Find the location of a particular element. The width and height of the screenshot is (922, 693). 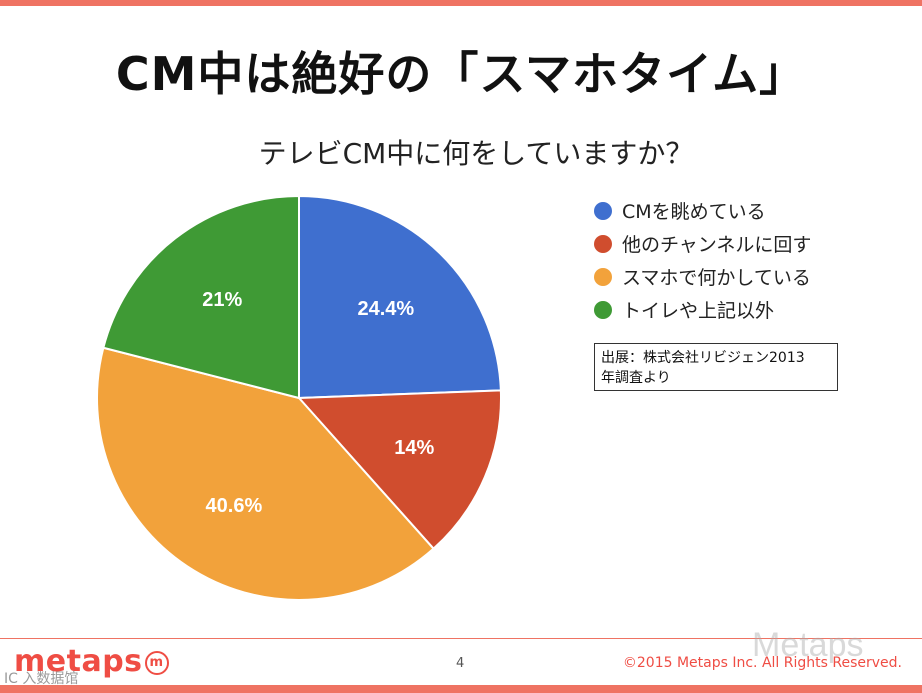

legend-item: 他のチャンネルに回す is located at coordinates (702, 243).